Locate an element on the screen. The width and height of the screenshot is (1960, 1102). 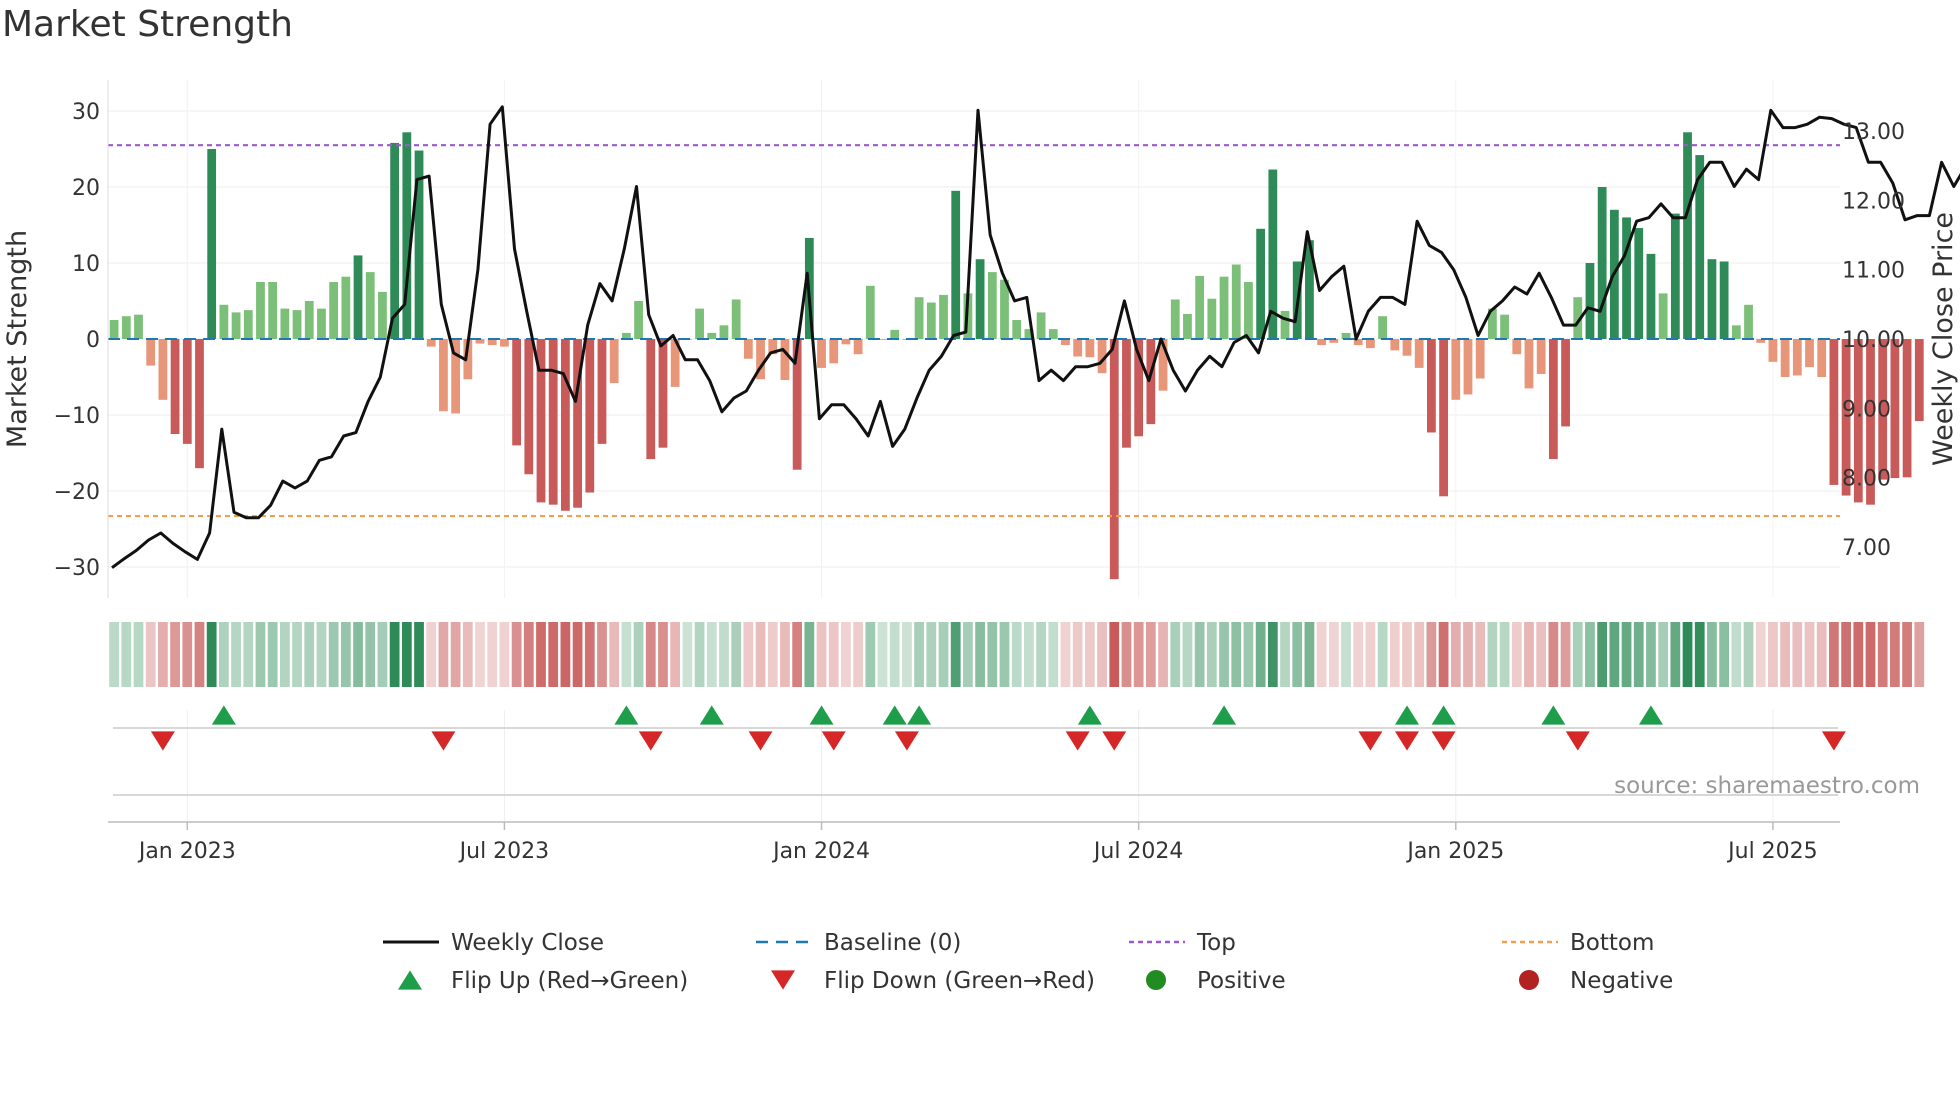
flip-up-marker is located at coordinates (223, 715).